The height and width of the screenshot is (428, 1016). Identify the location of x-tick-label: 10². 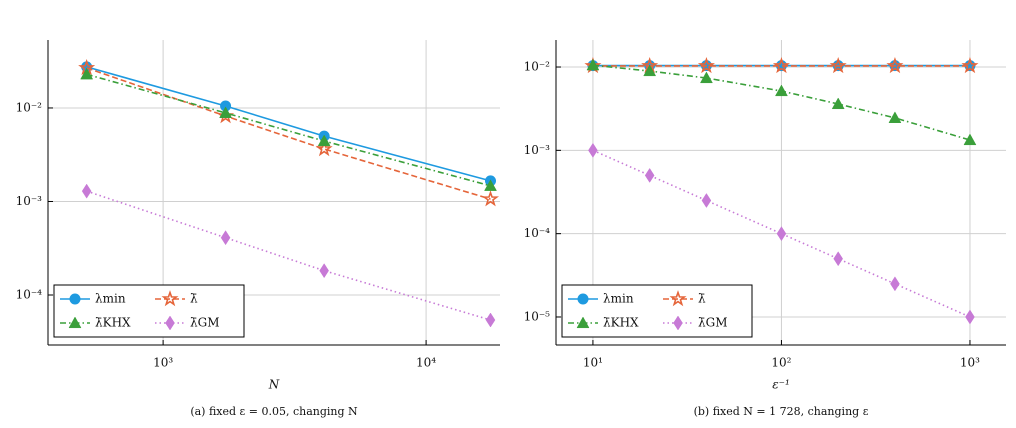
(781, 363).